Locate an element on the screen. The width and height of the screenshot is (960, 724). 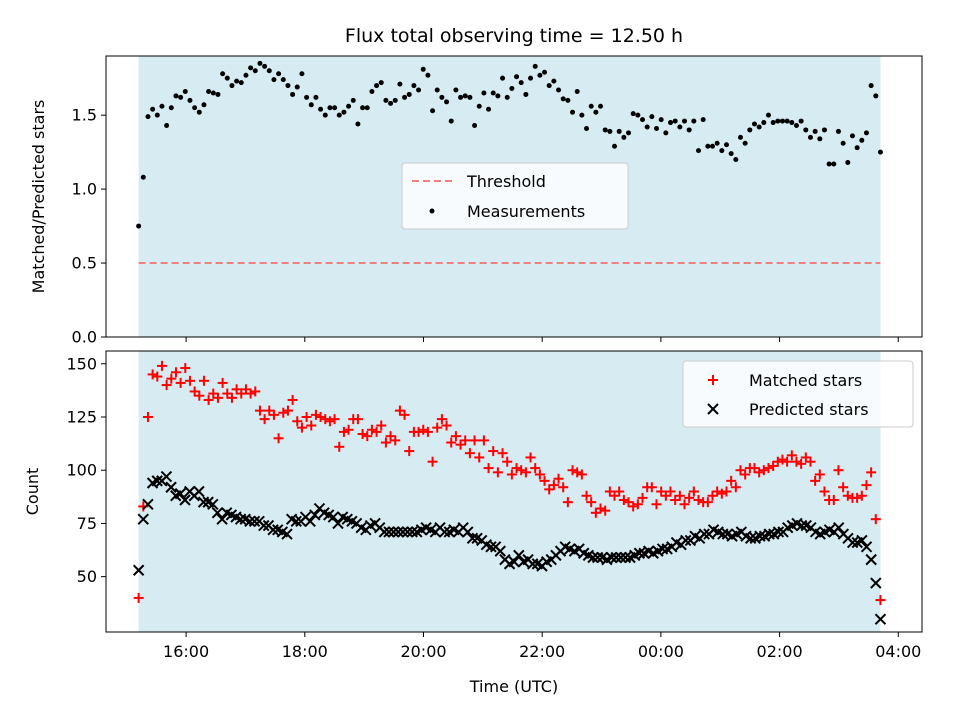
x-tick-label: 18:00 is located at coordinates (305, 651).